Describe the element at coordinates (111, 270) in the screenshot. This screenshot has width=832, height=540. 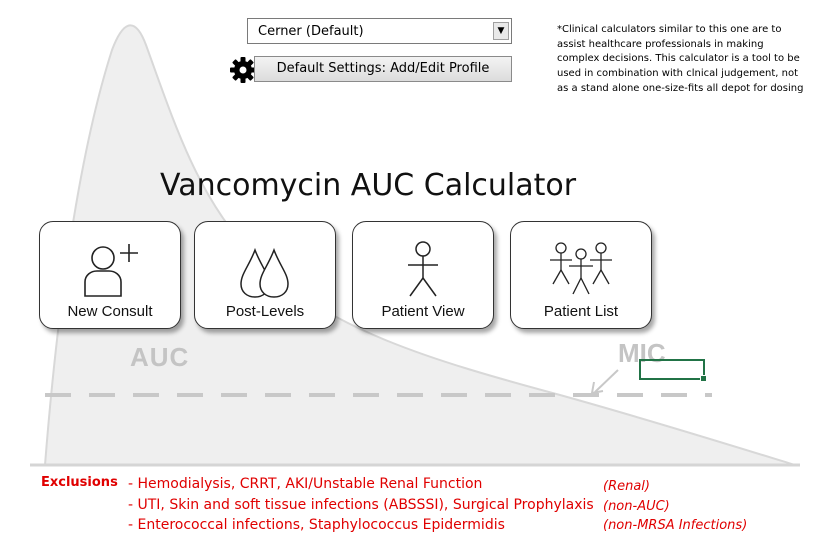
I see `add-user-icon` at that location.